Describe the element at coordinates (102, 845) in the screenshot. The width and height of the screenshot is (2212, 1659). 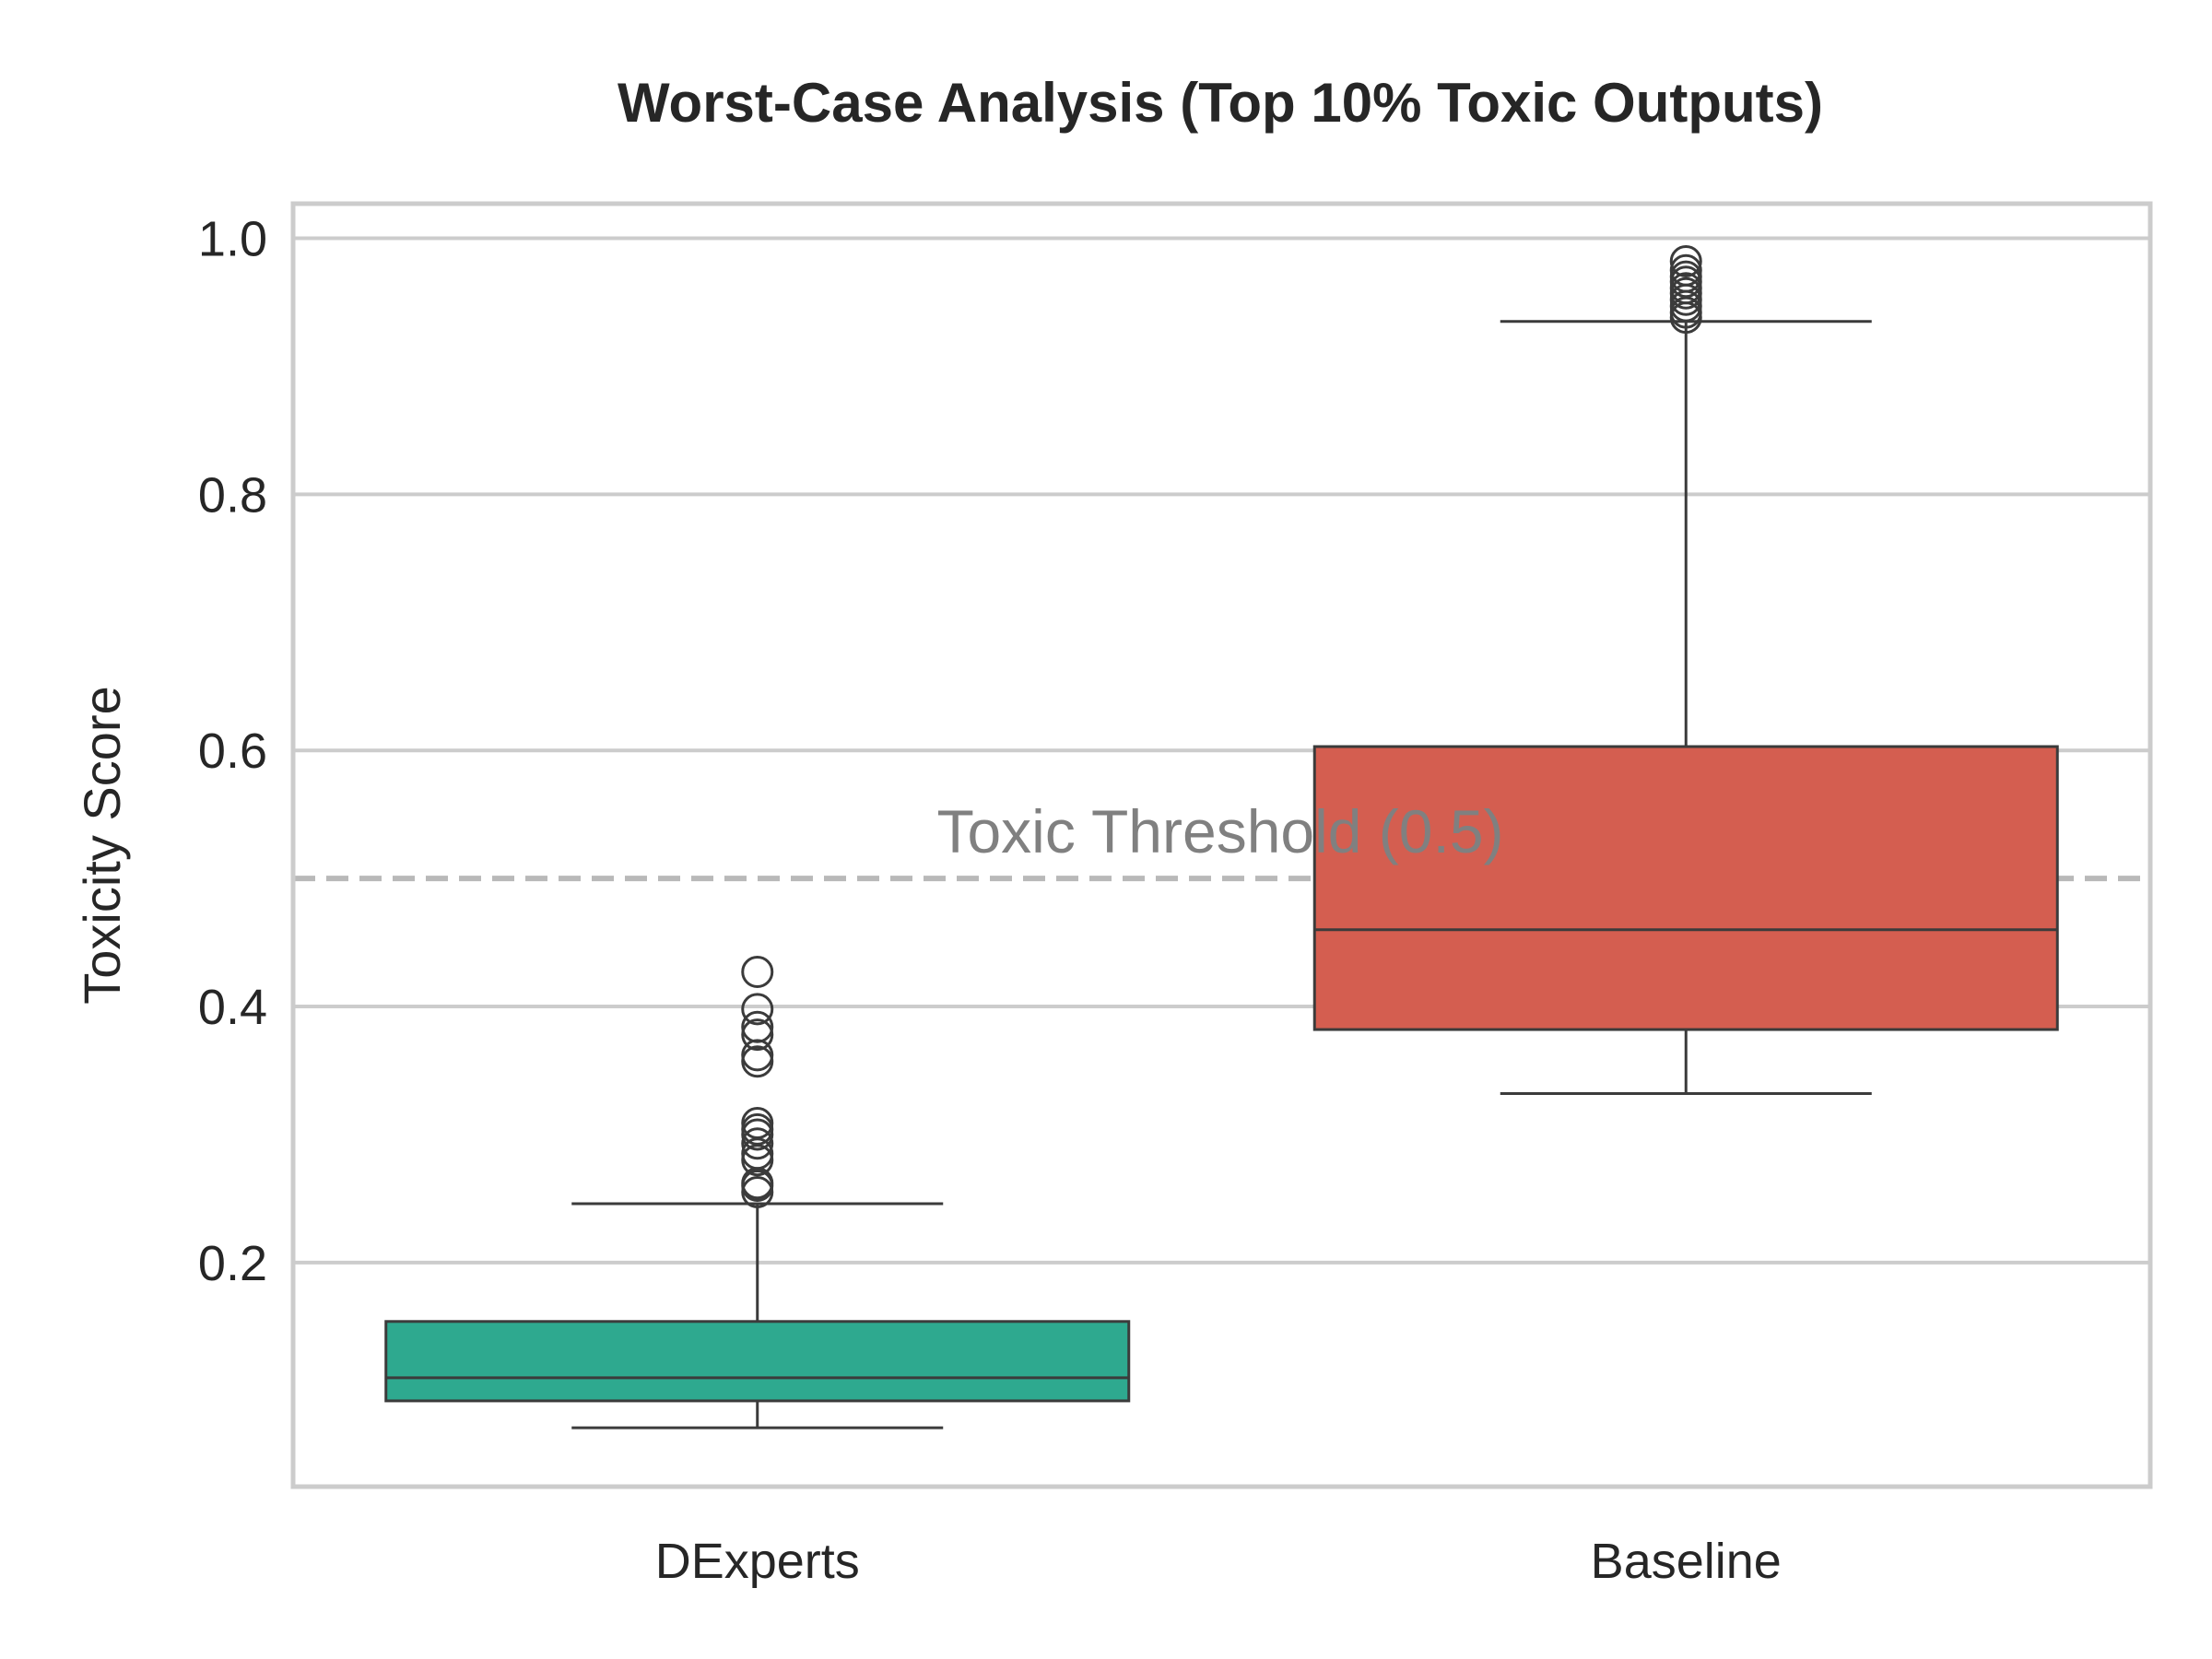
I see `y-axis-label: Toxicity Score` at that location.